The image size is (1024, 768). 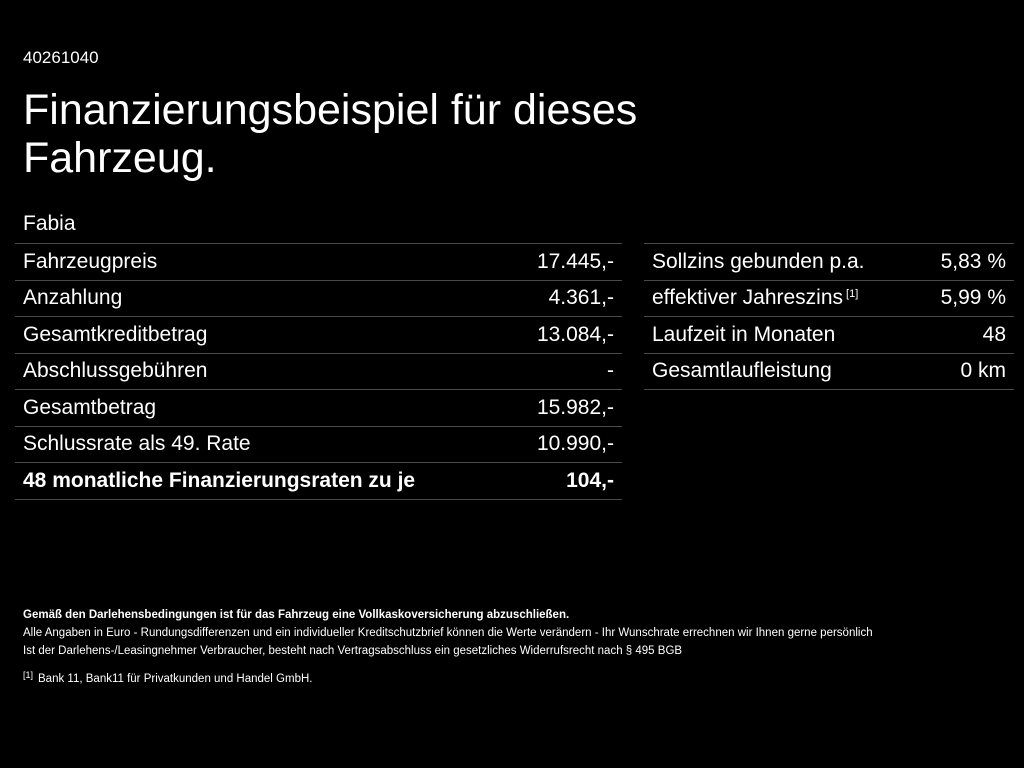 What do you see at coordinates (565, 262) in the screenshot?
I see `row-value: 17.445,-` at bounding box center [565, 262].